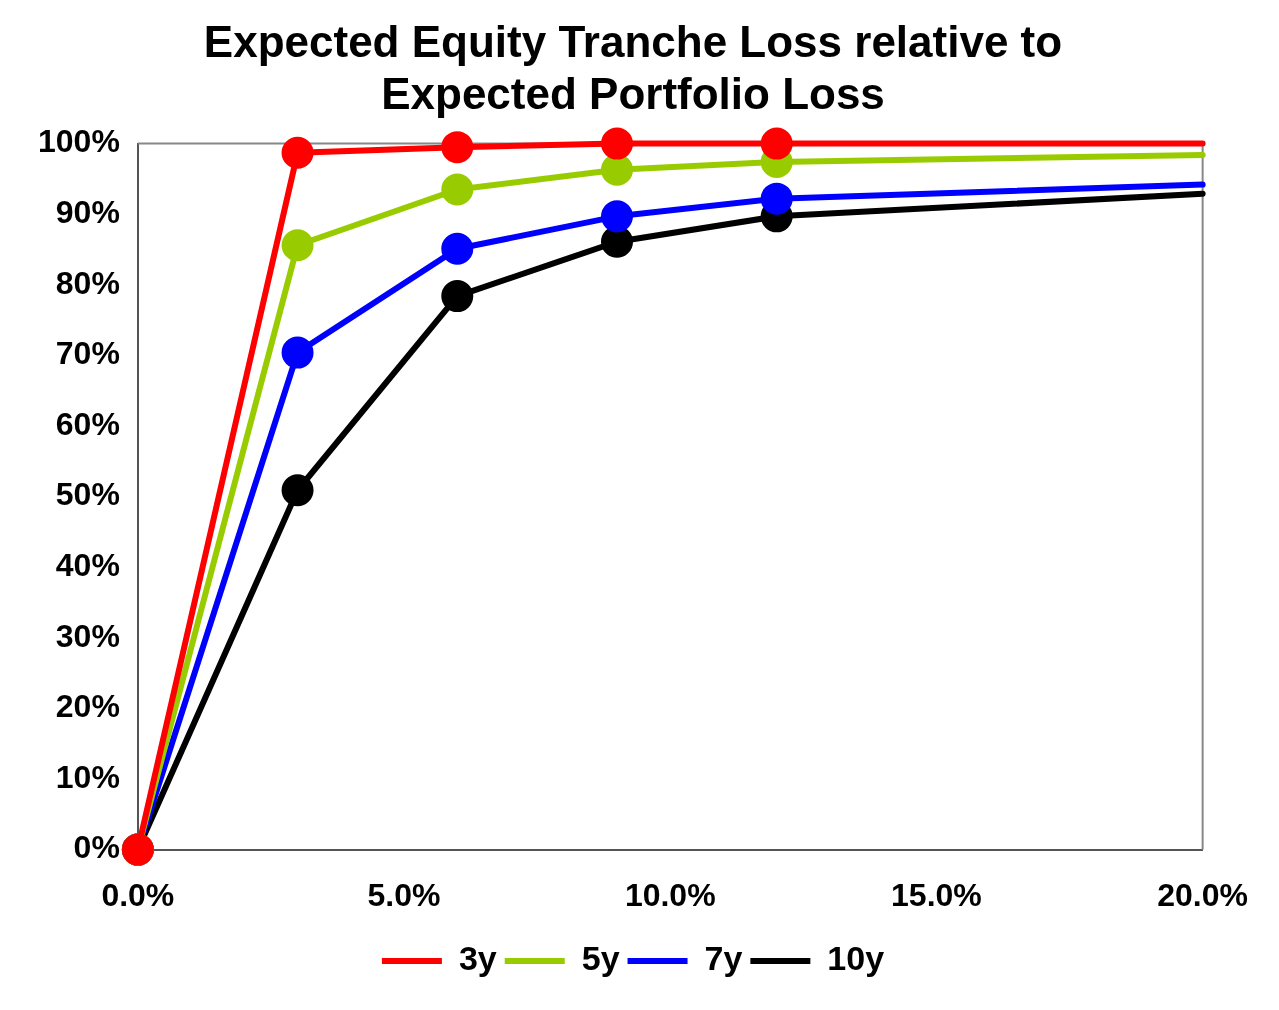 The height and width of the screenshot is (1010, 1279). What do you see at coordinates (87, 423) in the screenshot?
I see `y-tick-label: 60%` at bounding box center [87, 423].